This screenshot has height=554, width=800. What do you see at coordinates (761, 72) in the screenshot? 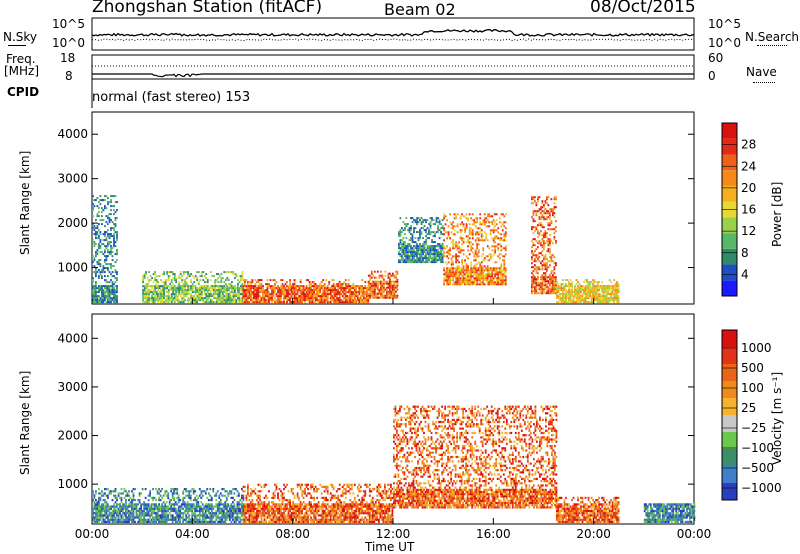
I see `nave-label: Nave` at bounding box center [761, 72].